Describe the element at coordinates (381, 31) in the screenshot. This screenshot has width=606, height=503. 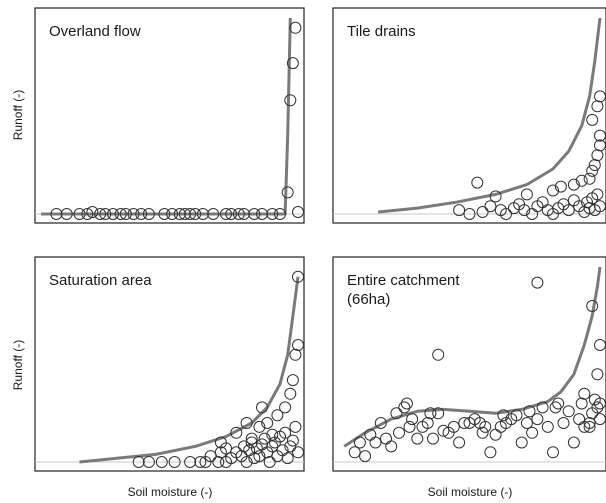
I see `panel-title: Tile drains` at that location.